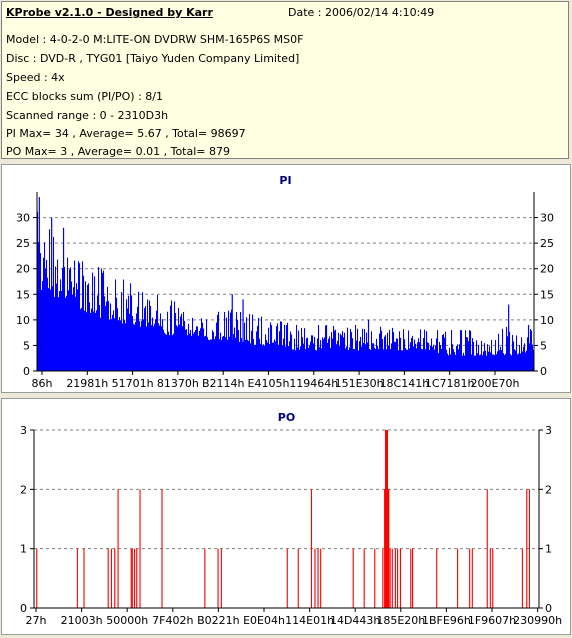 This screenshot has width=572, height=638. Describe the element at coordinates (87, 383) in the screenshot. I see `pi-xtick-label: 21981h` at that location.